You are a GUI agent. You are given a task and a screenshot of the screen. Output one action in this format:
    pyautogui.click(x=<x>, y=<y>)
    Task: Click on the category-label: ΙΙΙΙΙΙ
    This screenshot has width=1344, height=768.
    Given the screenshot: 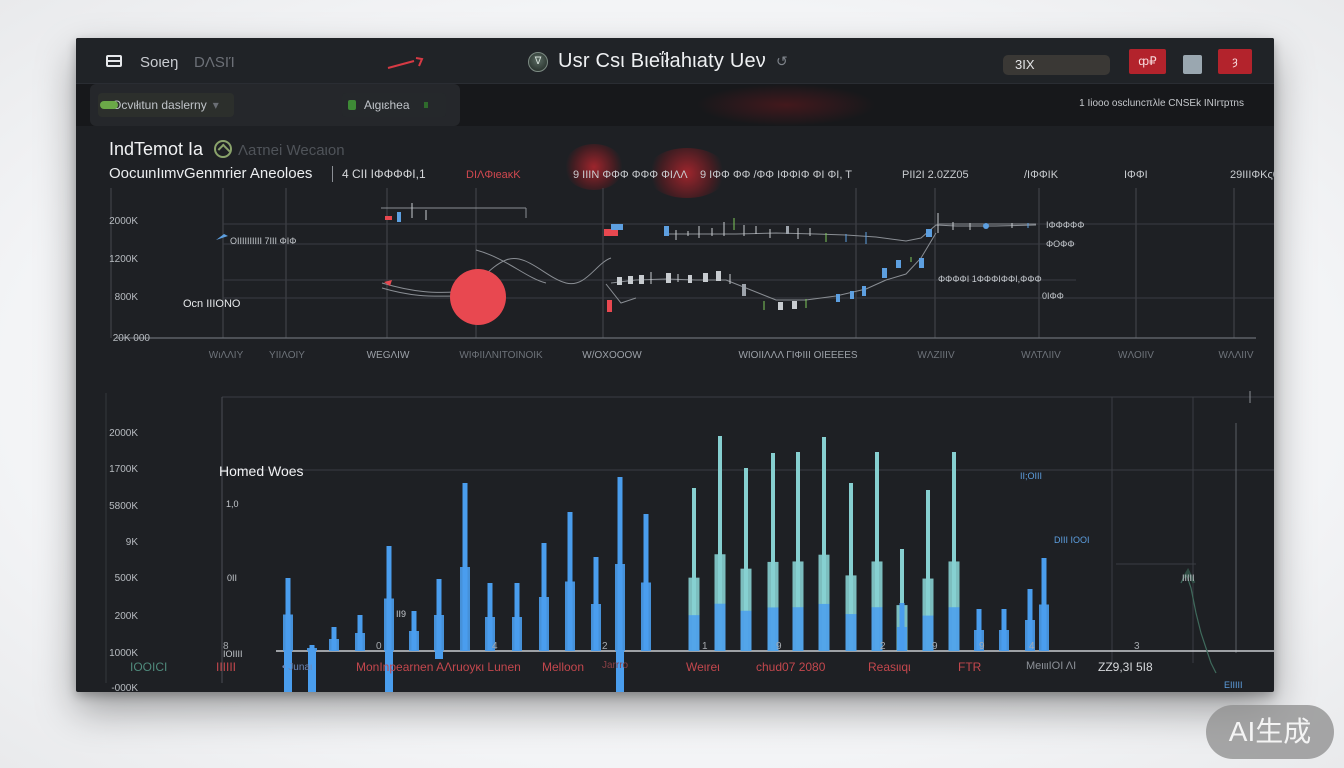 What is the action you would take?
    pyautogui.click(x=226, y=667)
    